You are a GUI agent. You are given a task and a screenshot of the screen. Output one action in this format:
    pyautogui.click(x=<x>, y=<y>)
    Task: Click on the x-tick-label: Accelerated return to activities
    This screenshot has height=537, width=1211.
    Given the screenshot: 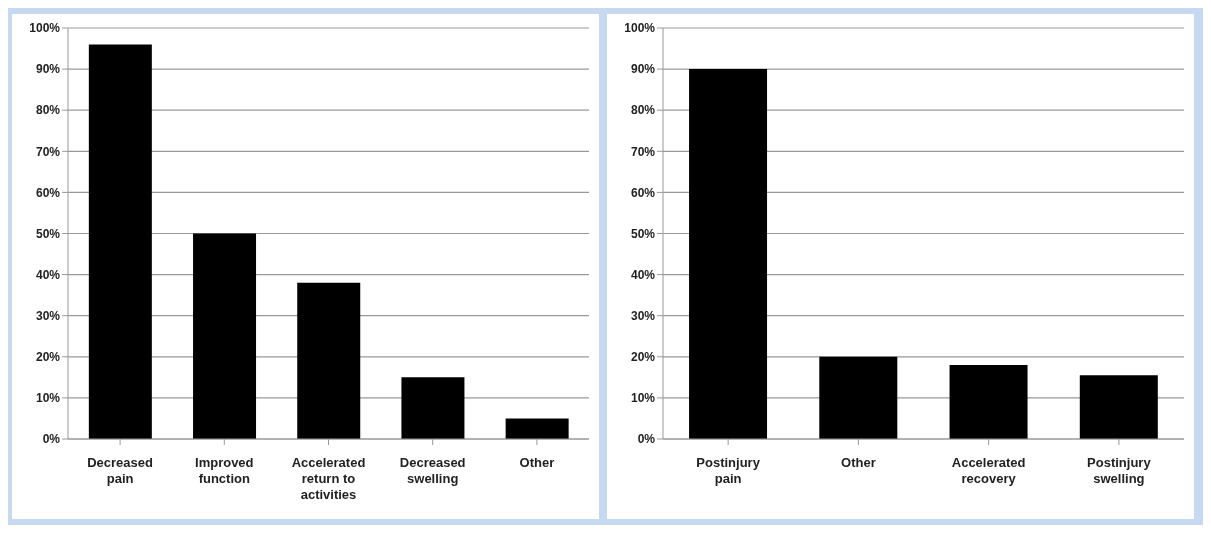 What is the action you would take?
    pyautogui.click(x=328, y=478)
    